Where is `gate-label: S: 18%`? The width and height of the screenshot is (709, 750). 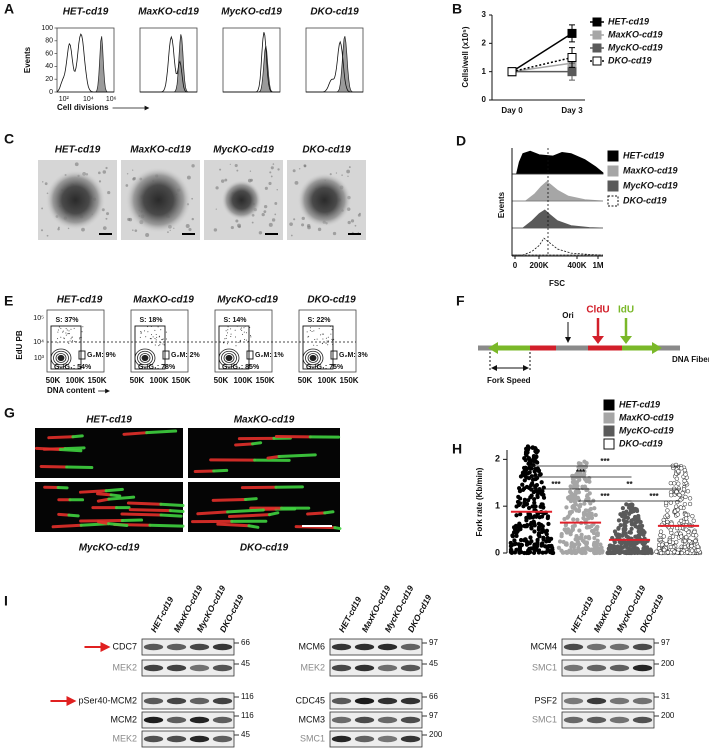
gate-label: S: 18% is located at coordinates (152, 320).